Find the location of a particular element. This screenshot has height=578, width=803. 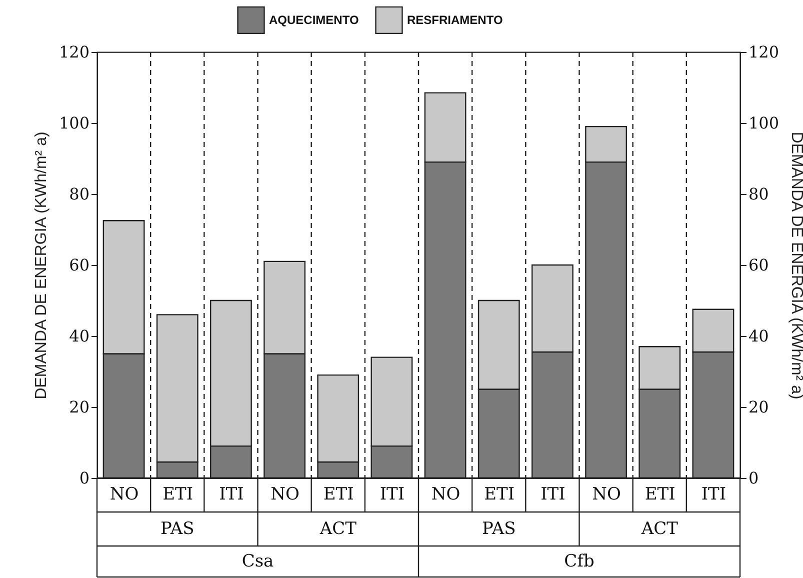

y2-tick-label: 20 is located at coordinates (758, 407).